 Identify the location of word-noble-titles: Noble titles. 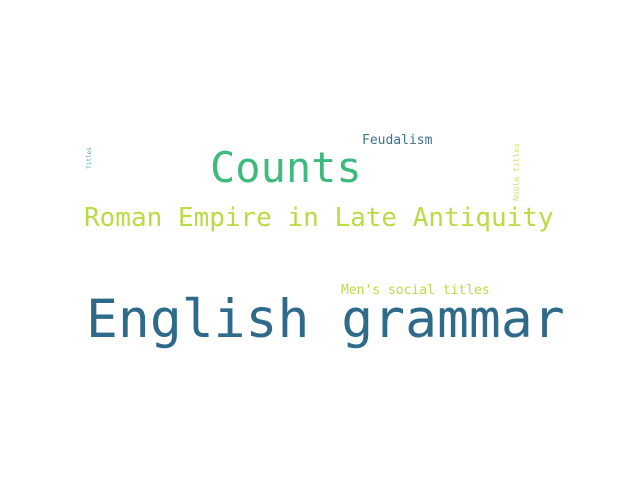
(516, 172).